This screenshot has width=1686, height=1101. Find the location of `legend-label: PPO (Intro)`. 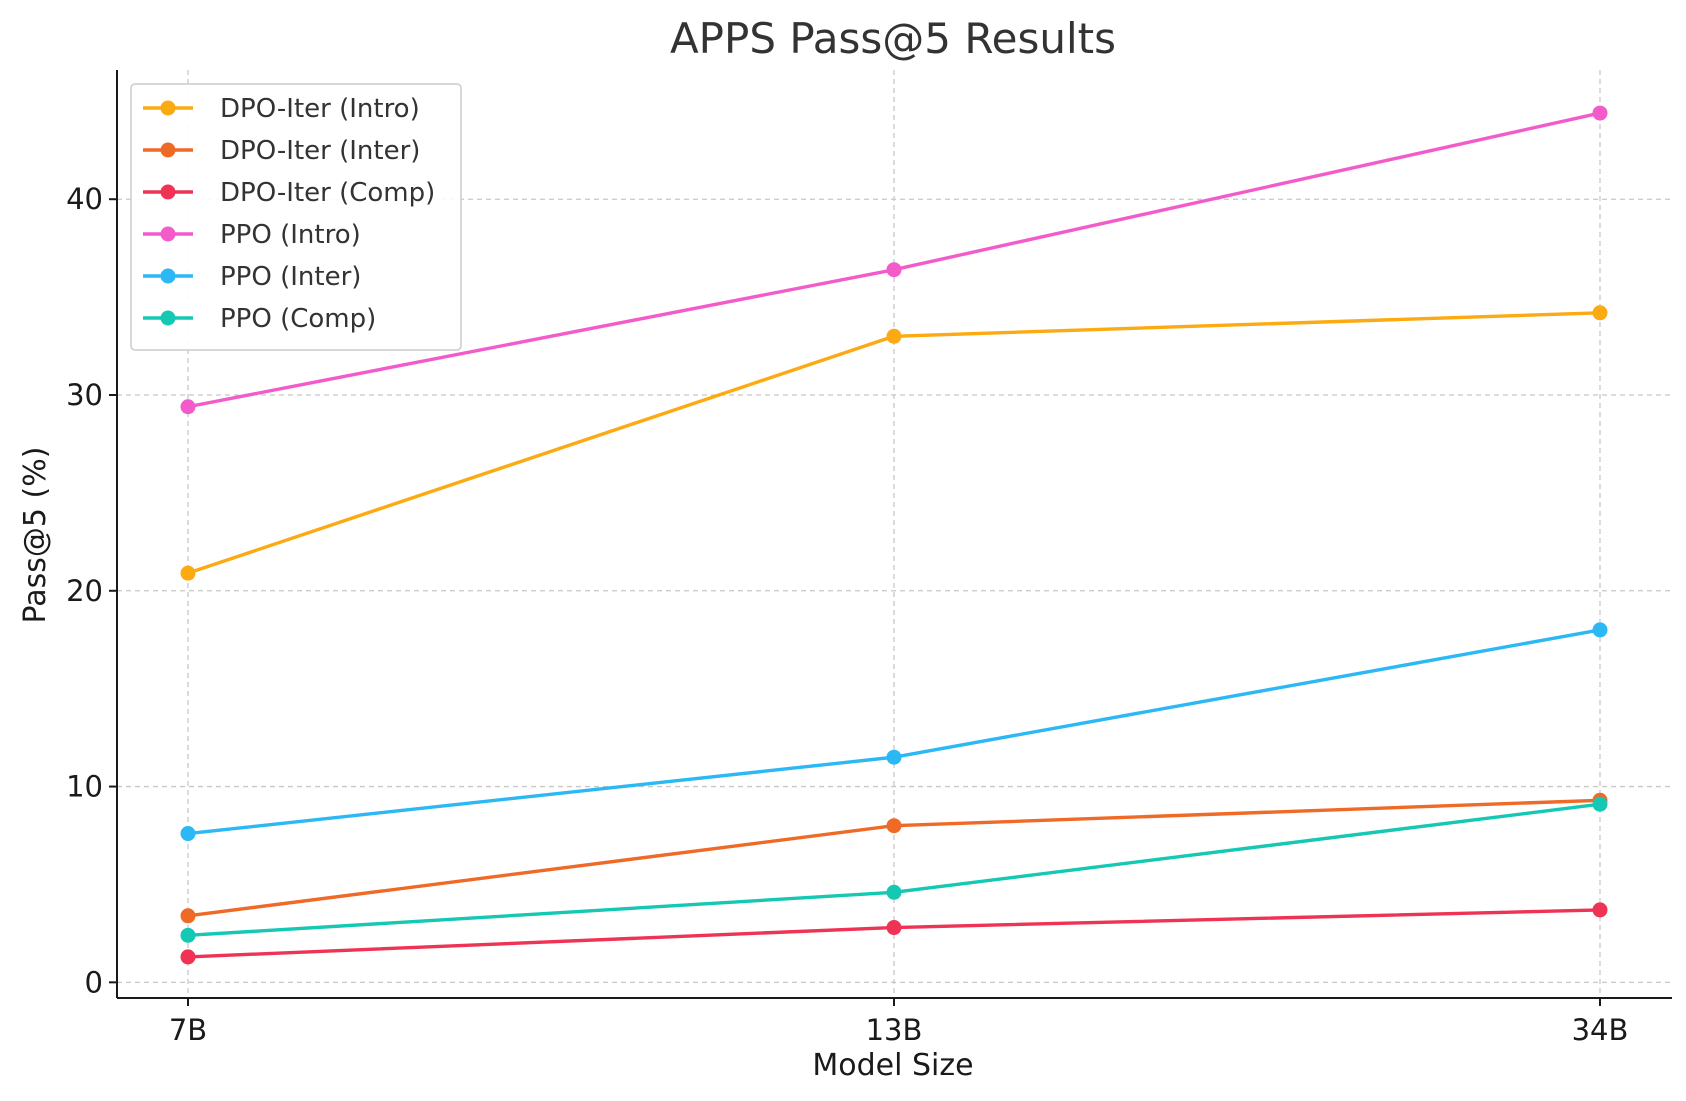

legend-label: PPO (Intro) is located at coordinates (290, 235).